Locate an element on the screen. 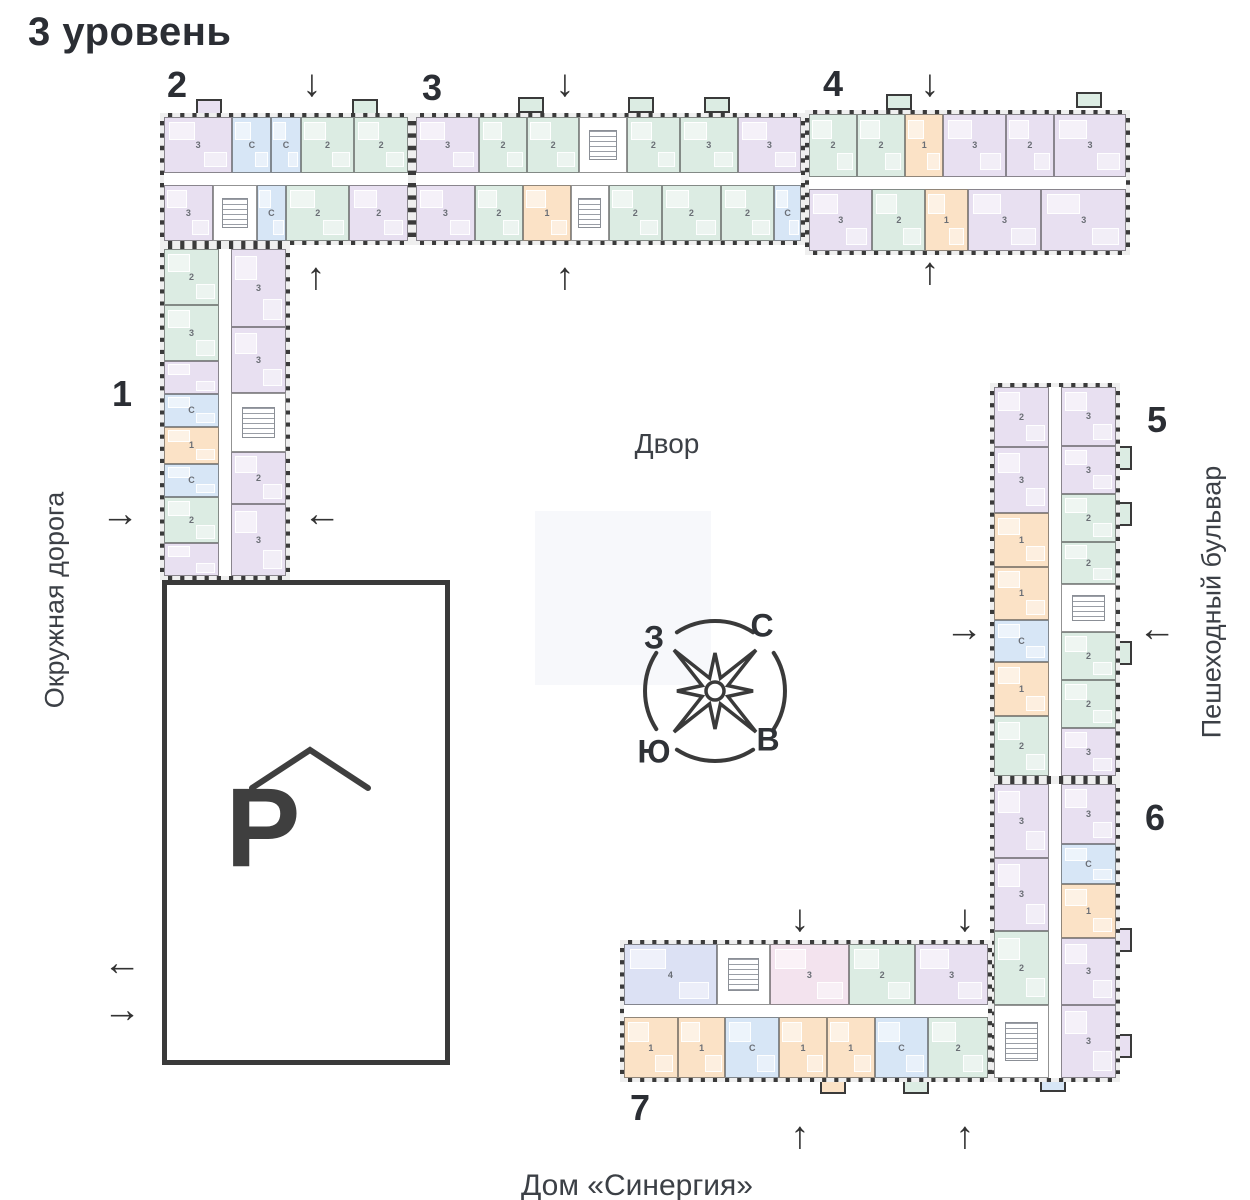 This screenshot has height=1200, width=1250. street-label-right: Пешеходный бульвар is located at coordinates (1211, 602).